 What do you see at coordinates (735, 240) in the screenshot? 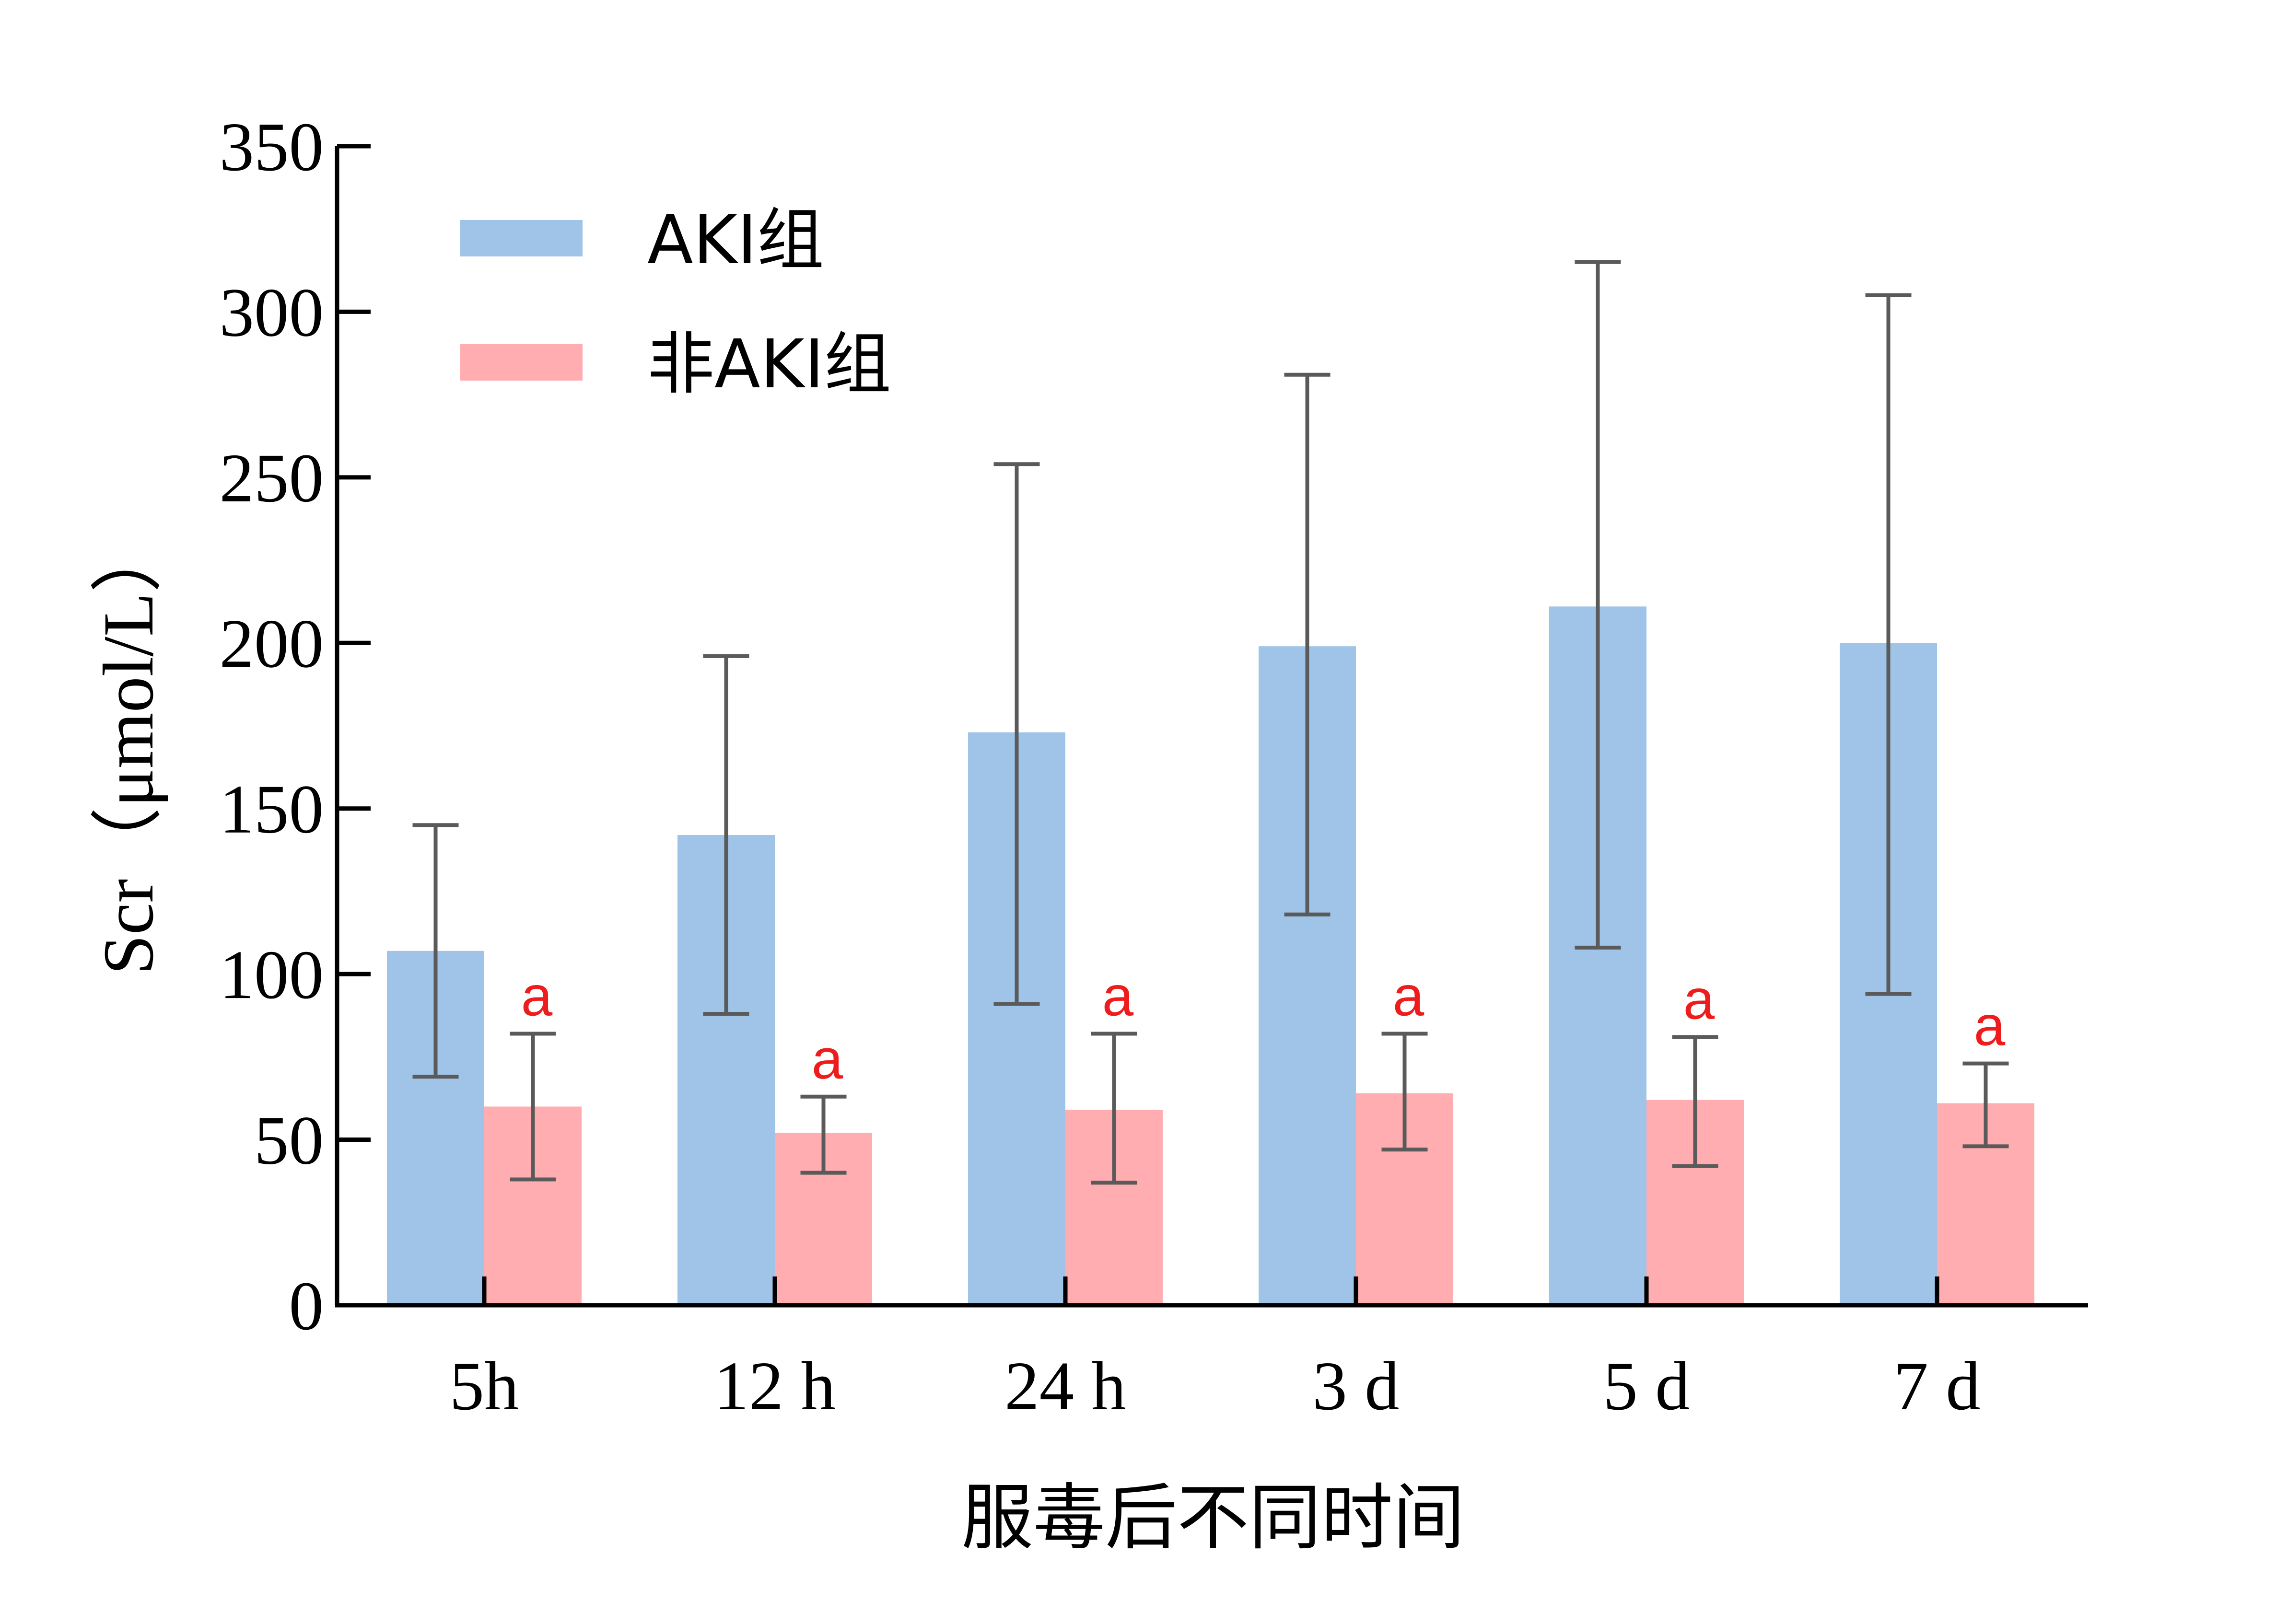
I see `legend-label-aki: AKI组` at bounding box center [735, 240].